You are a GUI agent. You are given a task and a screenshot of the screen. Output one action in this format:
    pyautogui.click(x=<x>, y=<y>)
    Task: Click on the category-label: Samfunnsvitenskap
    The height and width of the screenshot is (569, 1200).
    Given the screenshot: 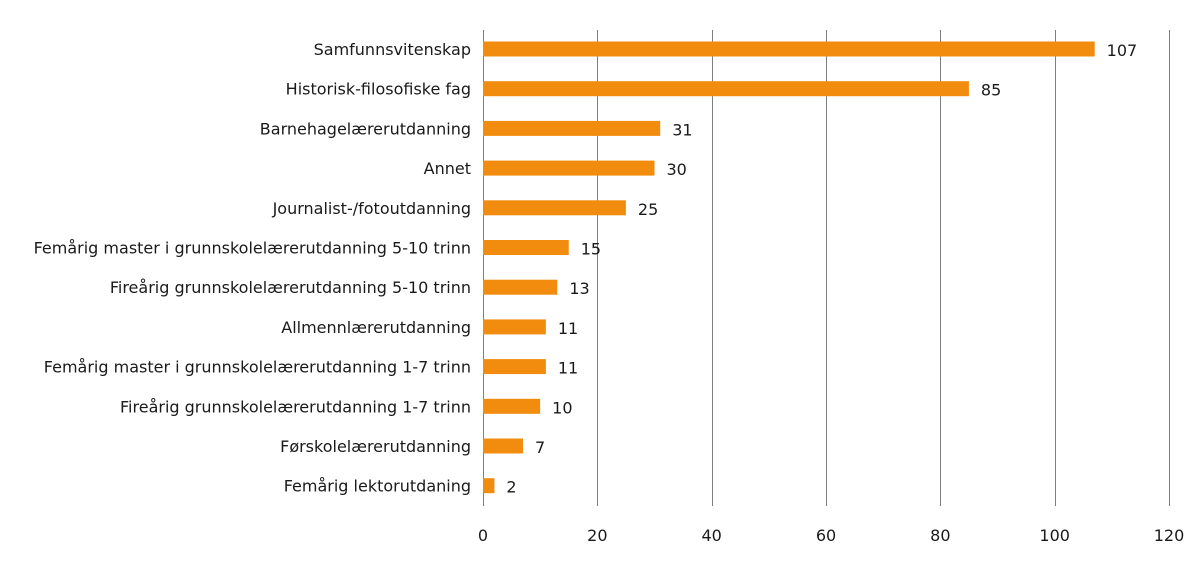 What is the action you would take?
    pyautogui.click(x=392, y=49)
    